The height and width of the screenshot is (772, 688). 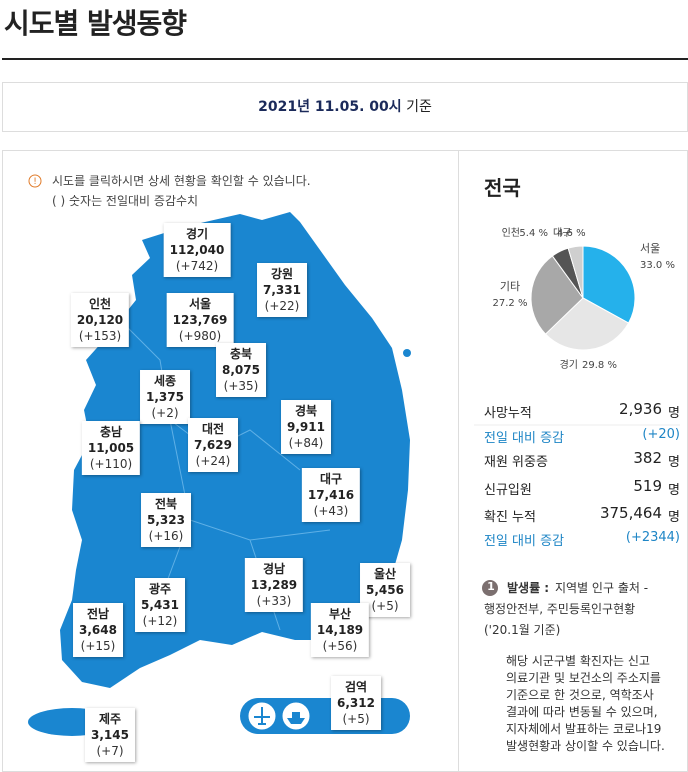 I want to click on badge-bg, so click(x=490, y=588).